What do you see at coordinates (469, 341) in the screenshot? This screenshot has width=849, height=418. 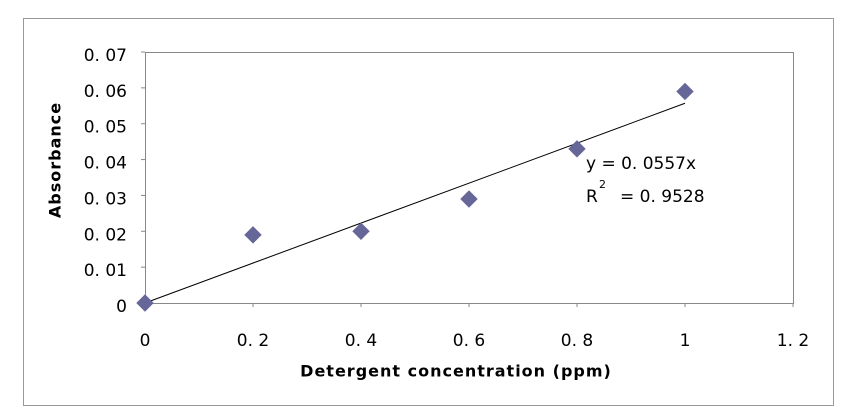 I see `x-tick-label: 0. 6` at bounding box center [469, 341].